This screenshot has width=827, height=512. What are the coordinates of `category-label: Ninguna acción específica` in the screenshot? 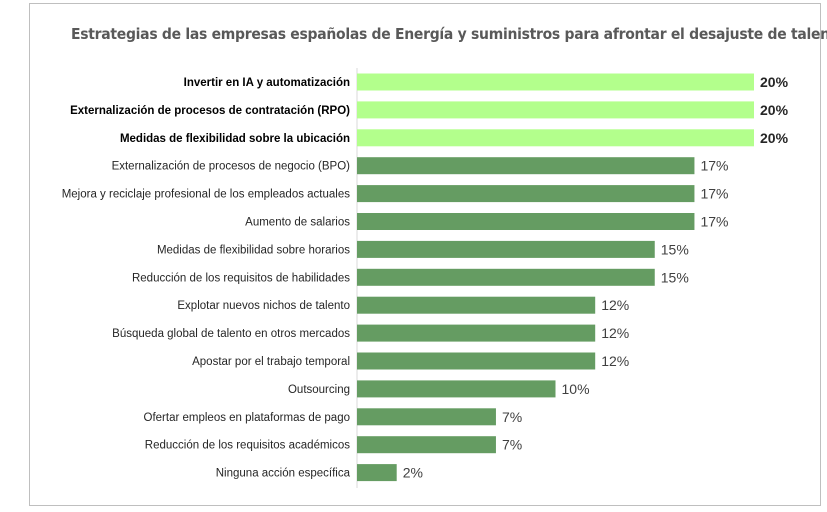 It's located at (283, 474).